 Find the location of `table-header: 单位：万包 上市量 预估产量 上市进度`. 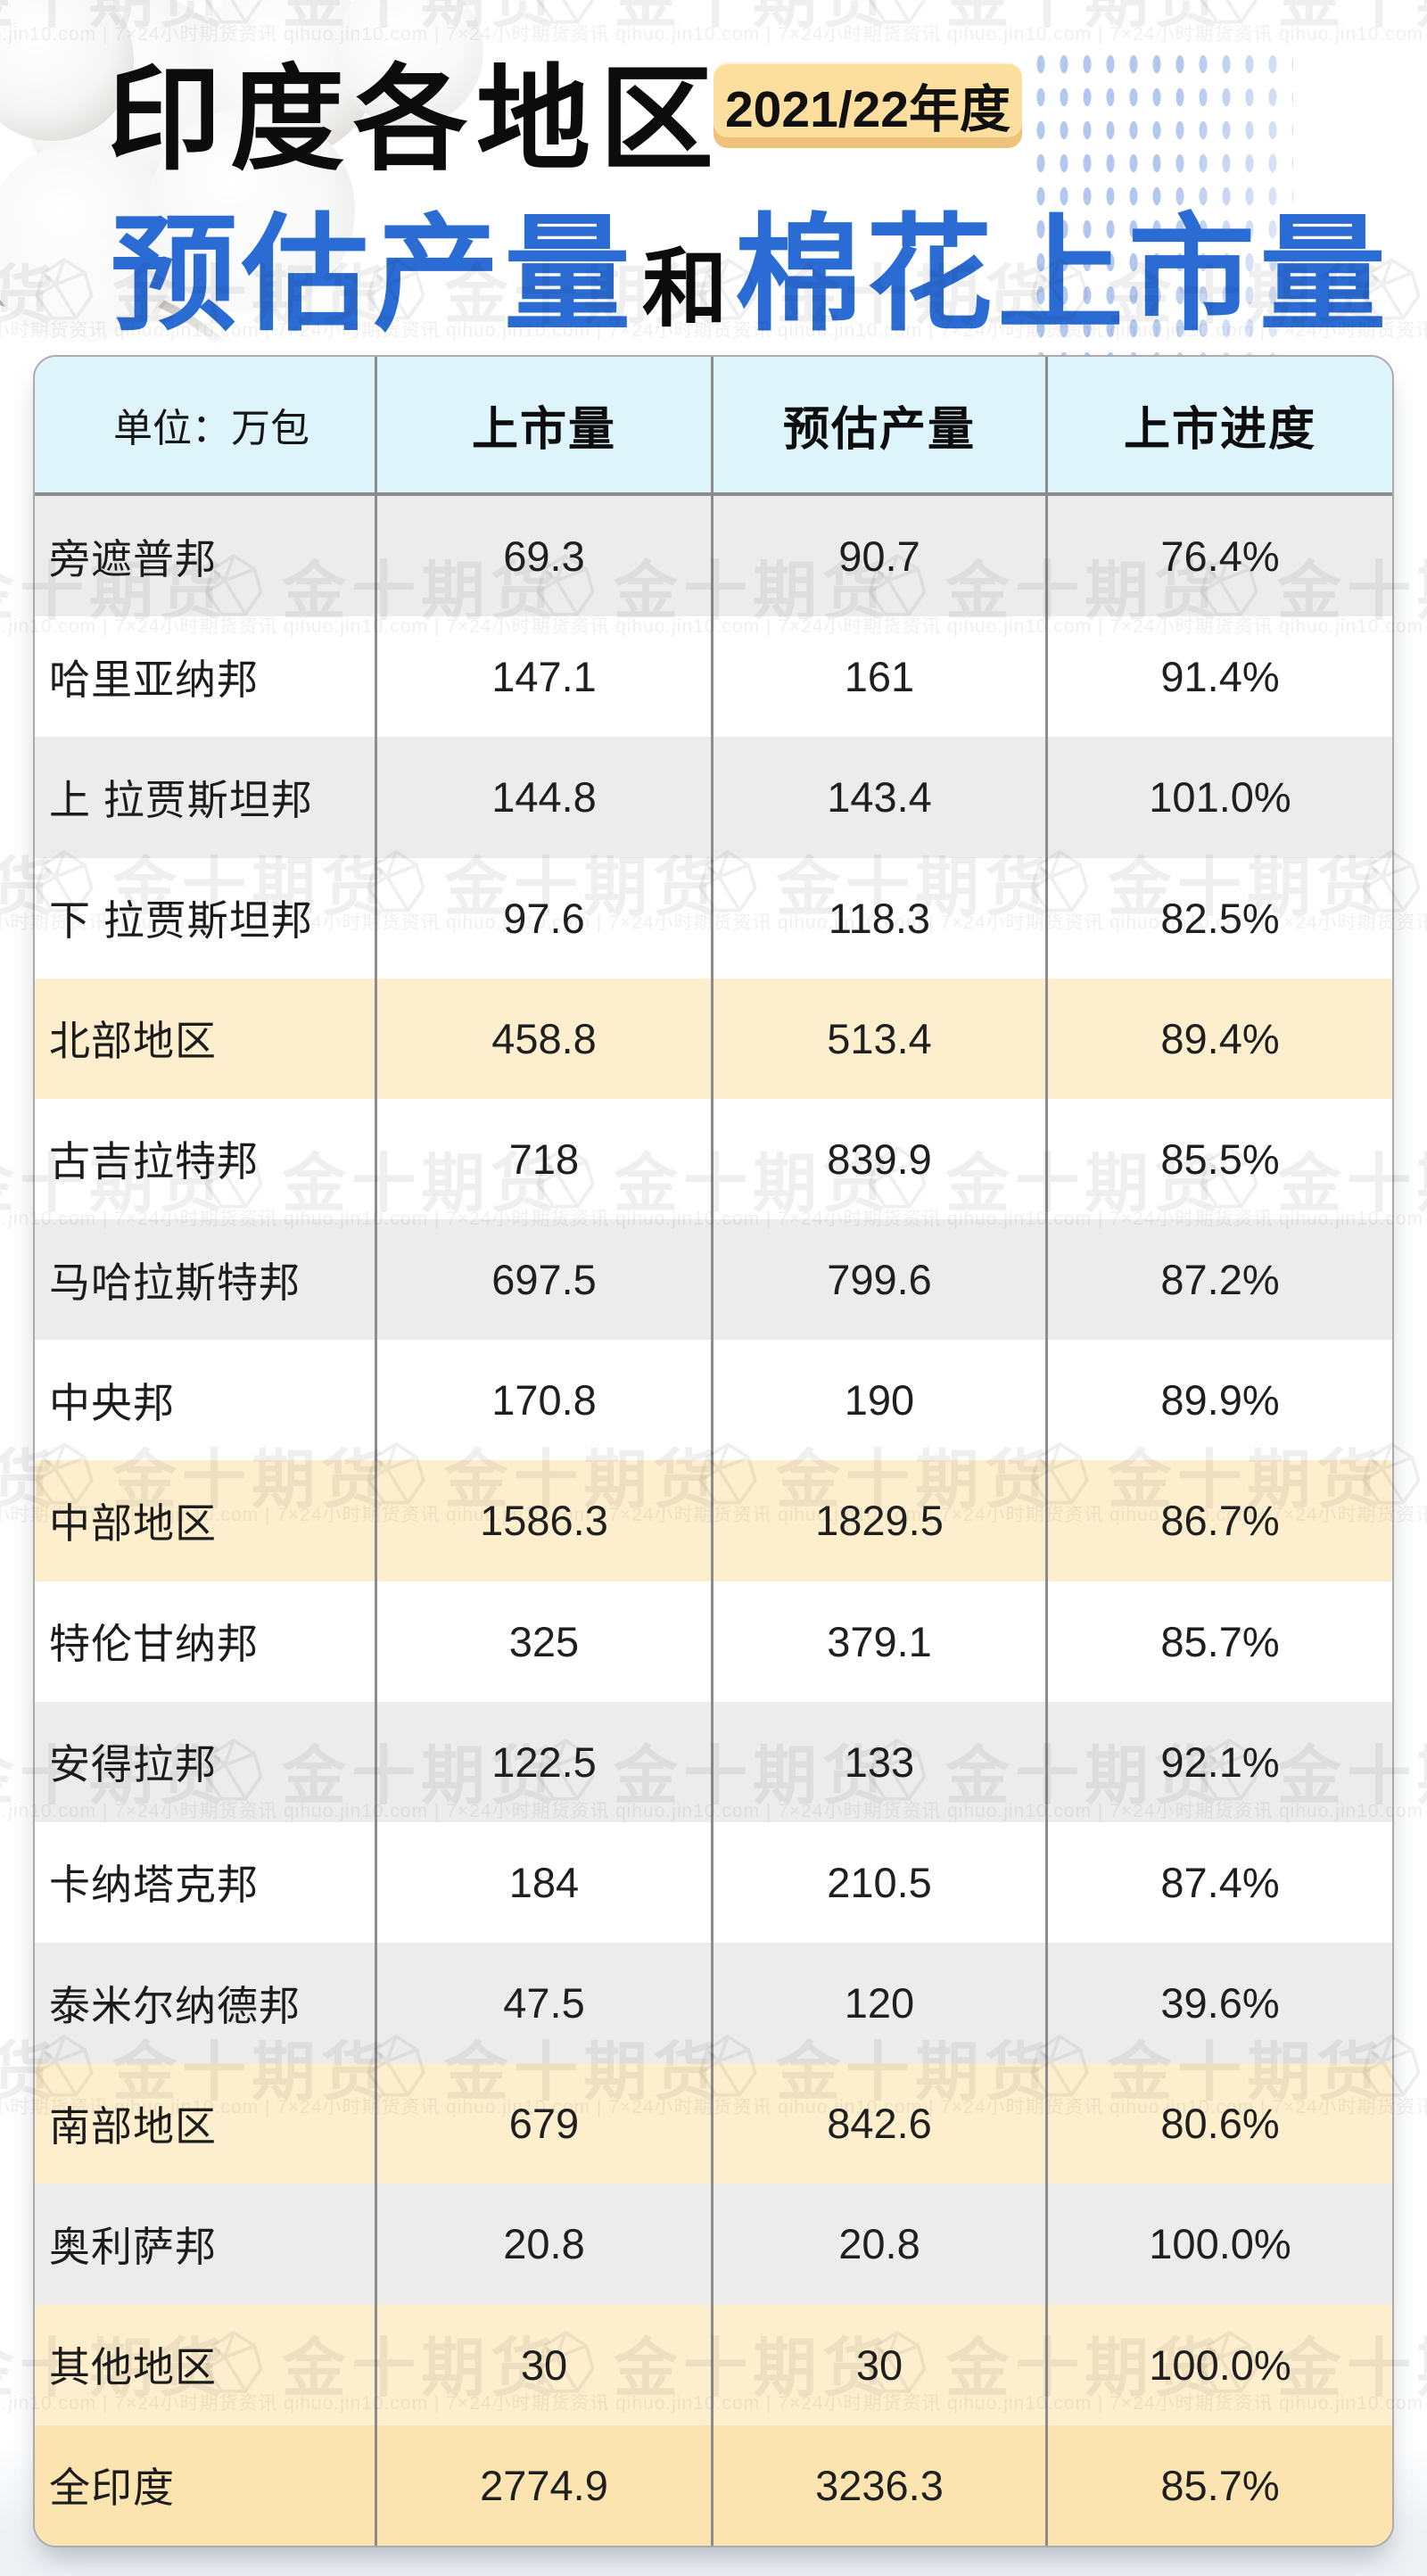

table-header: 单位：万包 上市量 预估产量 上市进度 is located at coordinates (713, 425).